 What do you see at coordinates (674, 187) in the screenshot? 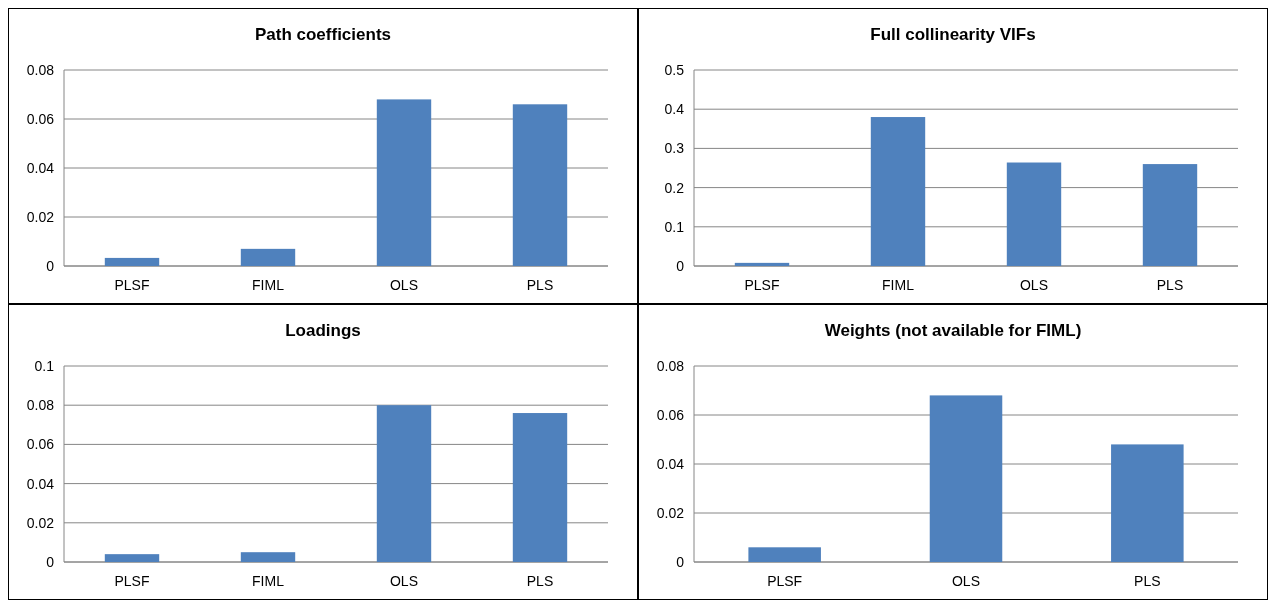
I see `y-tick-label: 0.2` at bounding box center [674, 187].